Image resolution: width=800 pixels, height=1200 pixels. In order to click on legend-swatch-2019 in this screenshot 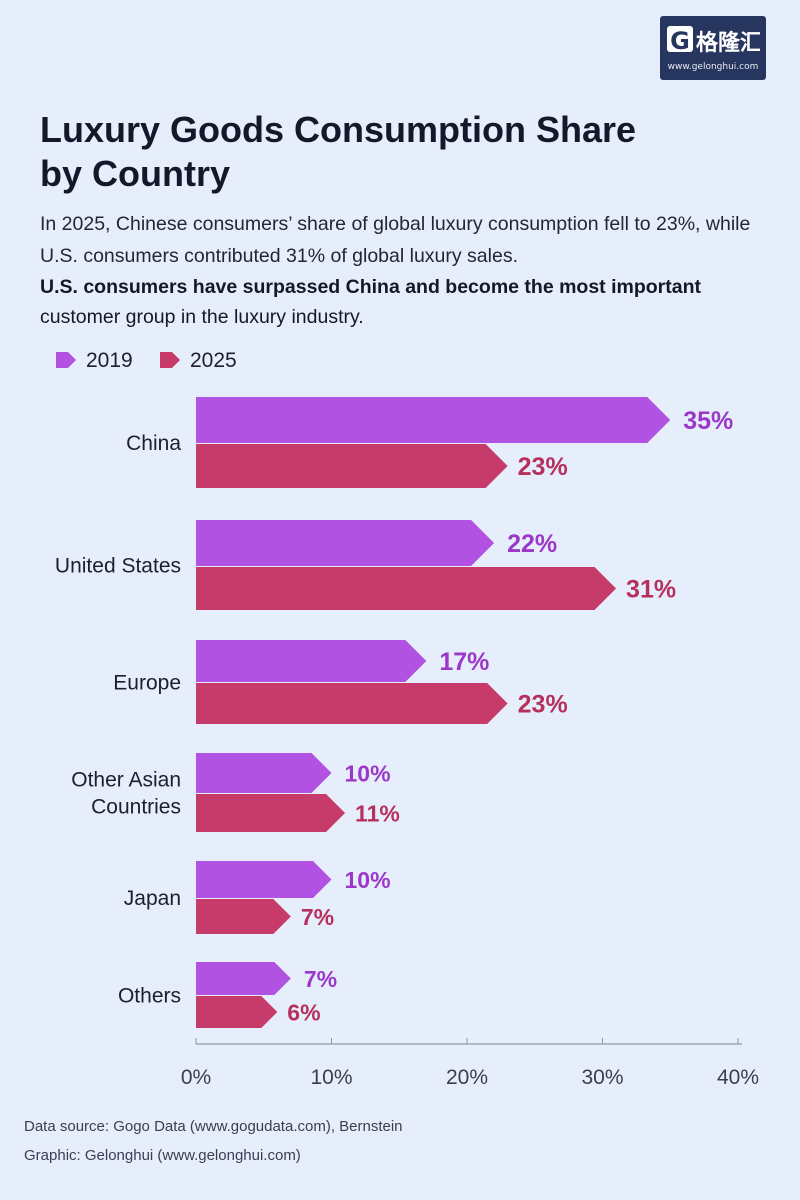, I will do `click(66, 360)`.